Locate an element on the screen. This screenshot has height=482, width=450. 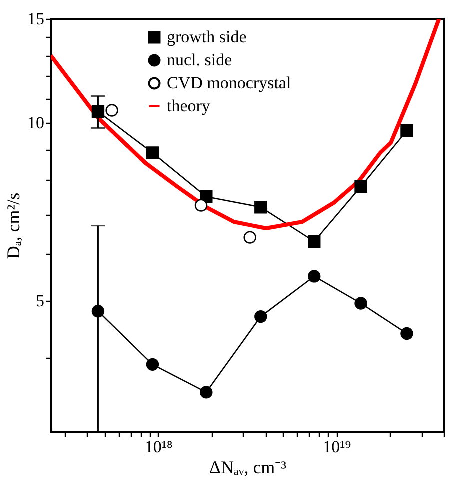
x-tick-label: 10¹⁸ is located at coordinates (158, 447).